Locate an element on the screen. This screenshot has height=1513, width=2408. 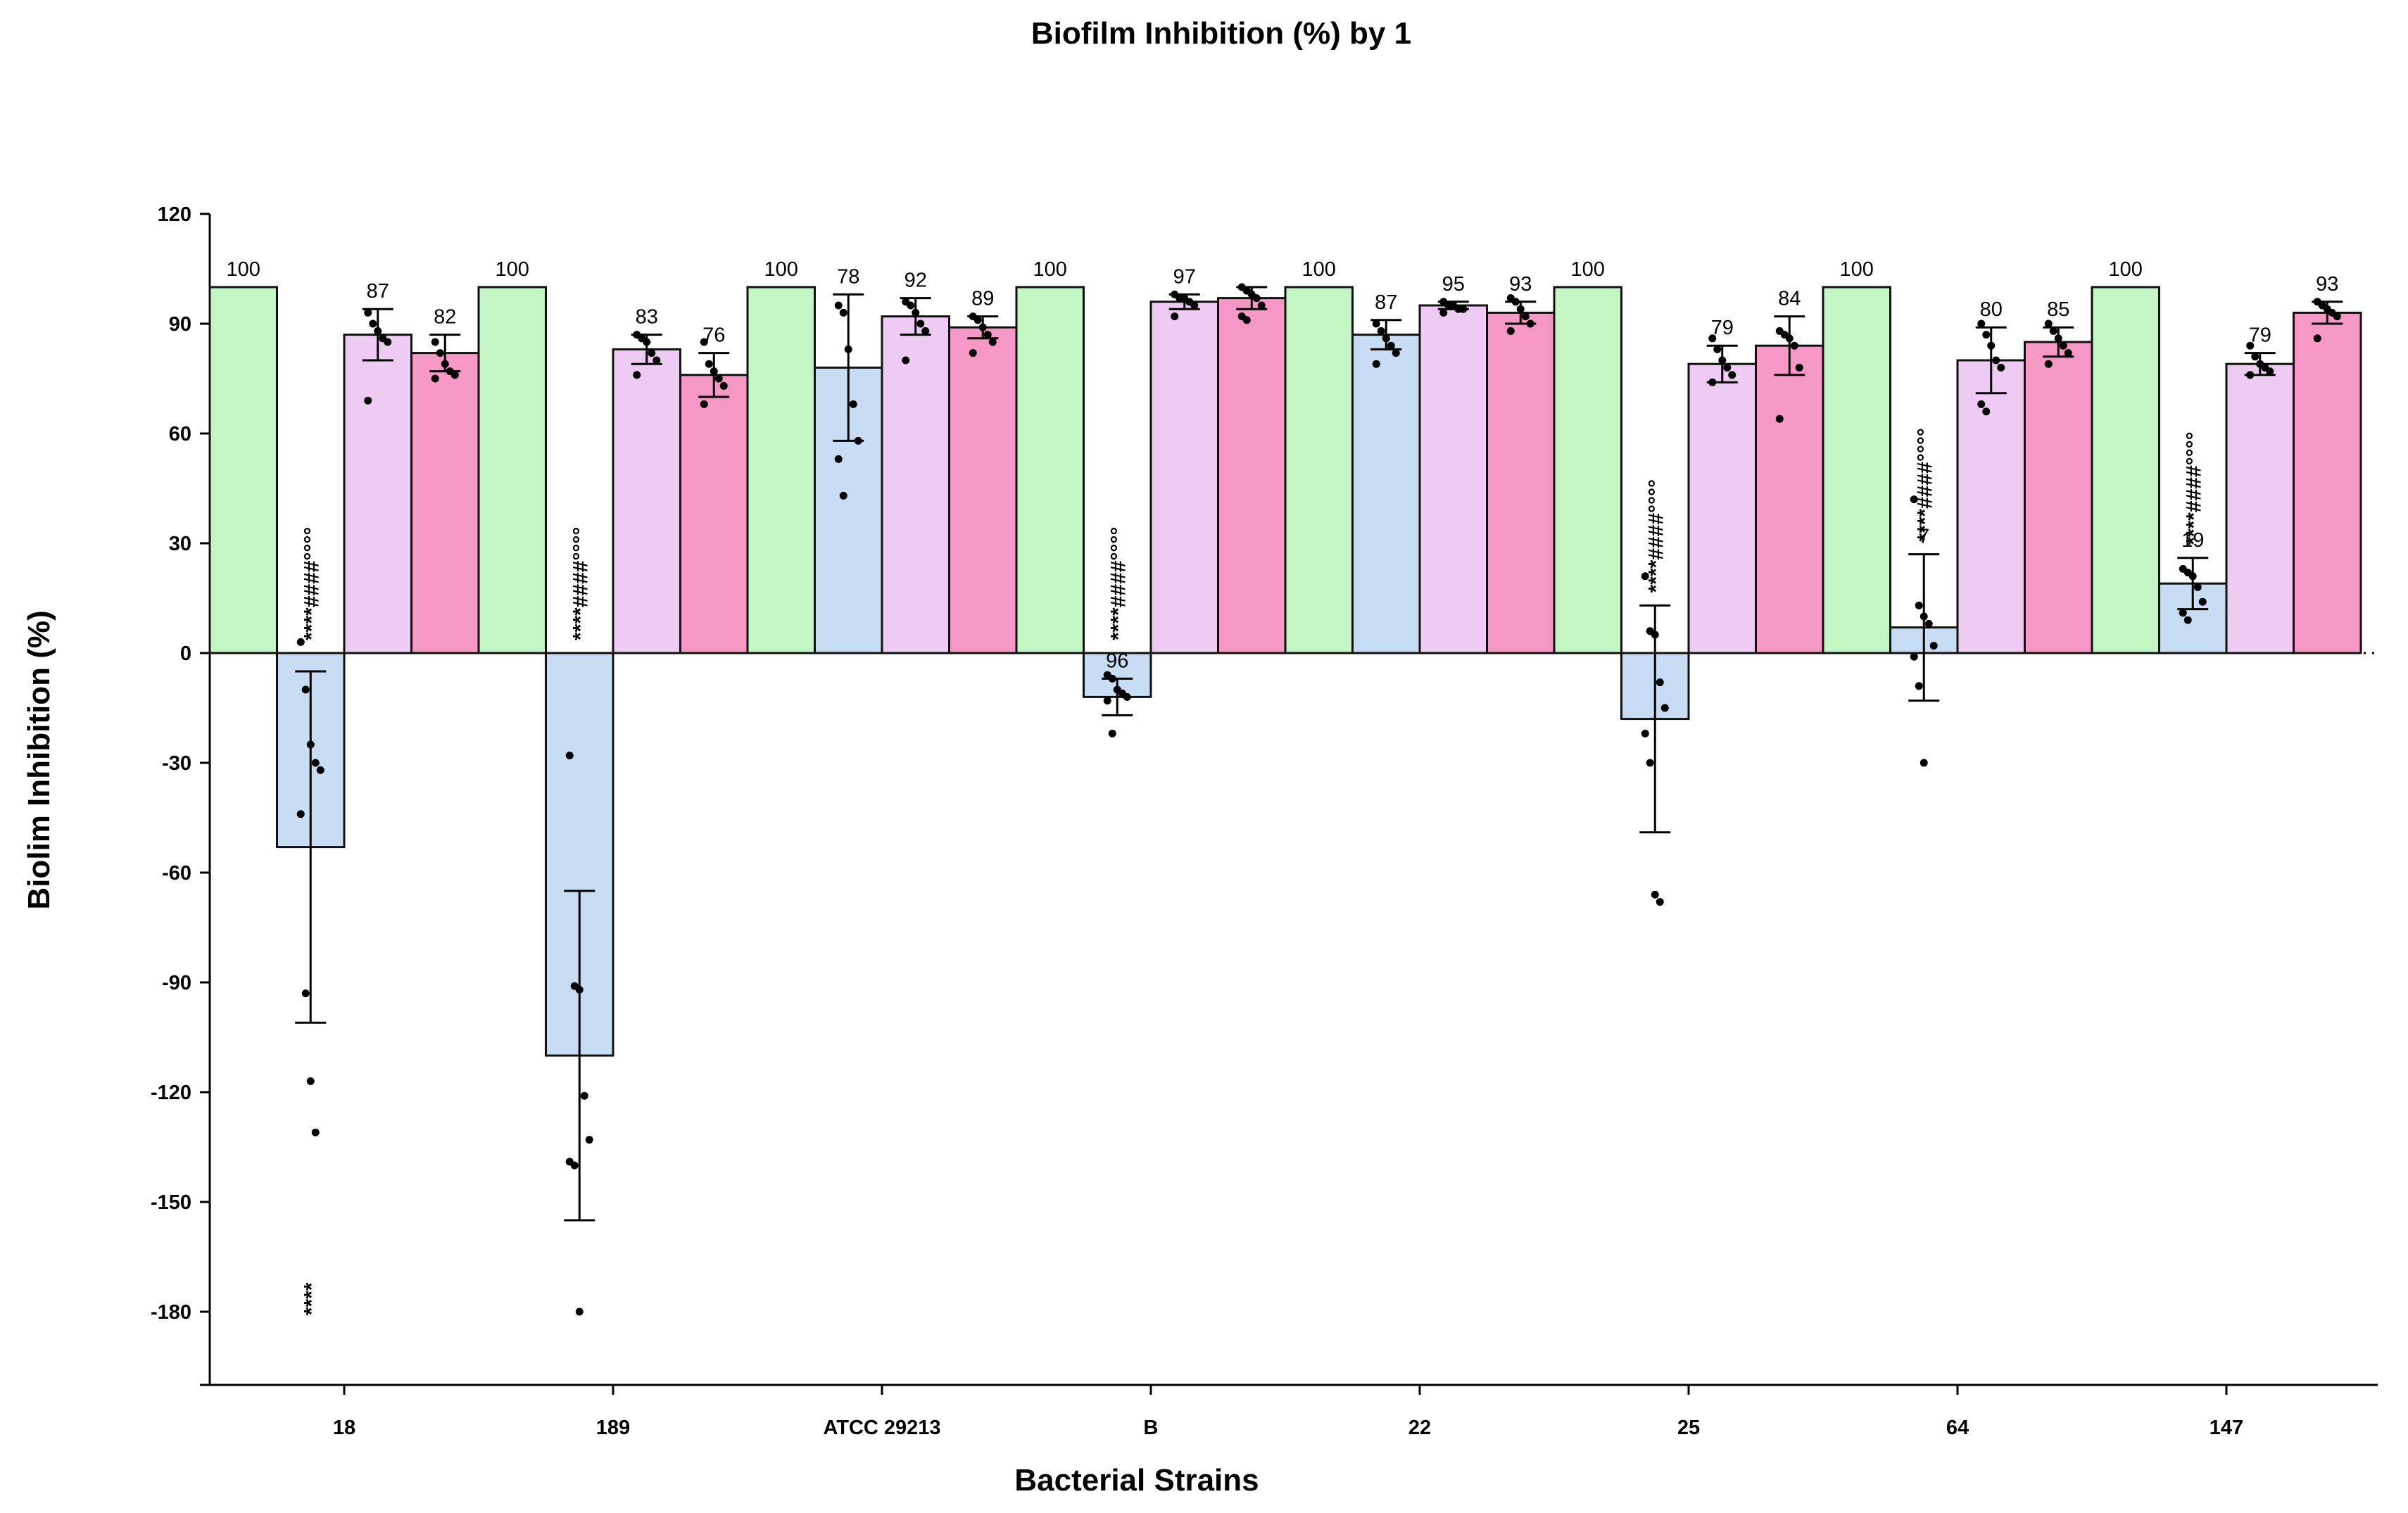
x-category-label: 25 is located at coordinates (1689, 1428).